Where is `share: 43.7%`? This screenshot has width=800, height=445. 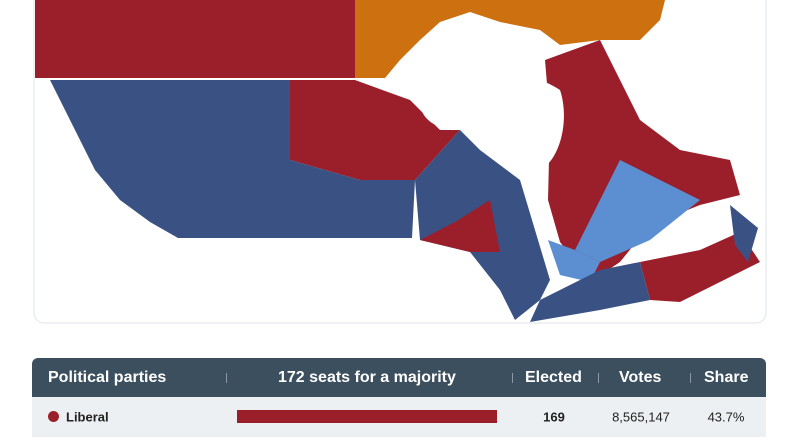 share: 43.7% is located at coordinates (726, 417).